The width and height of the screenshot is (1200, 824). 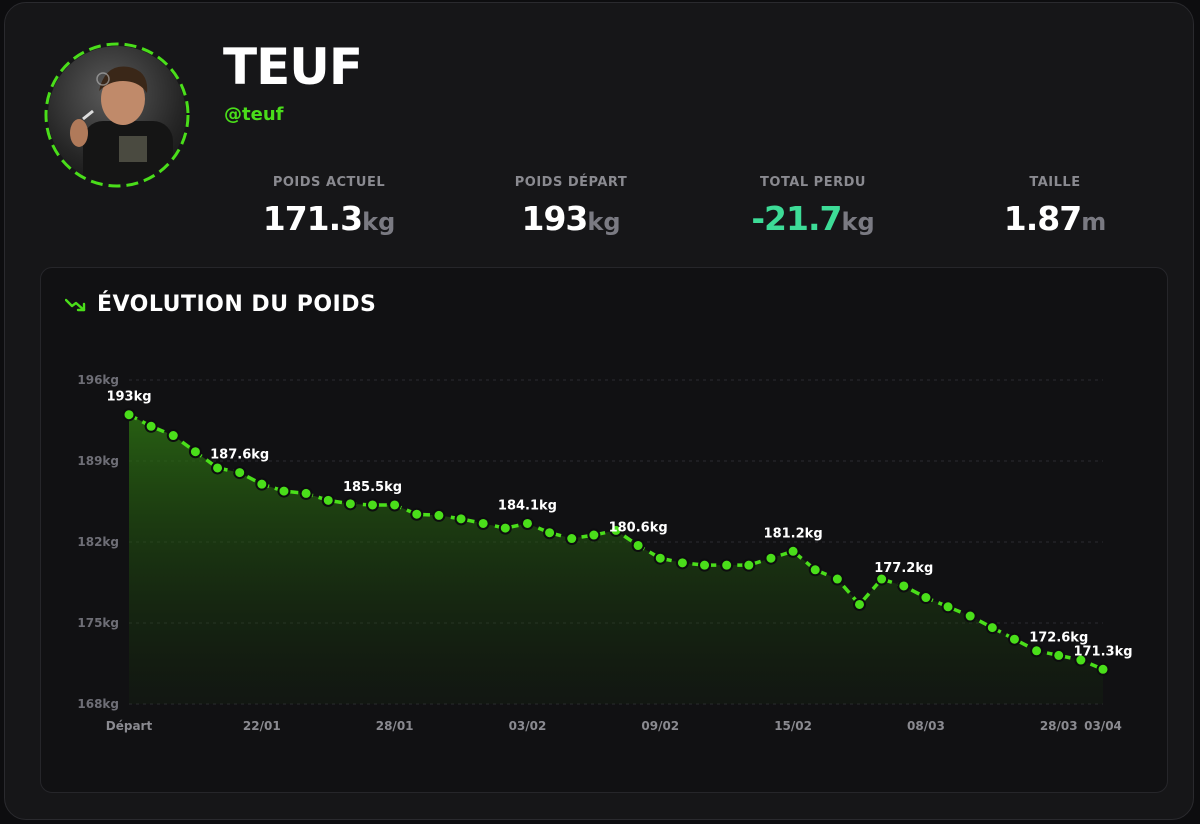 I want to click on data-label: 180.6kg, so click(x=638, y=527).